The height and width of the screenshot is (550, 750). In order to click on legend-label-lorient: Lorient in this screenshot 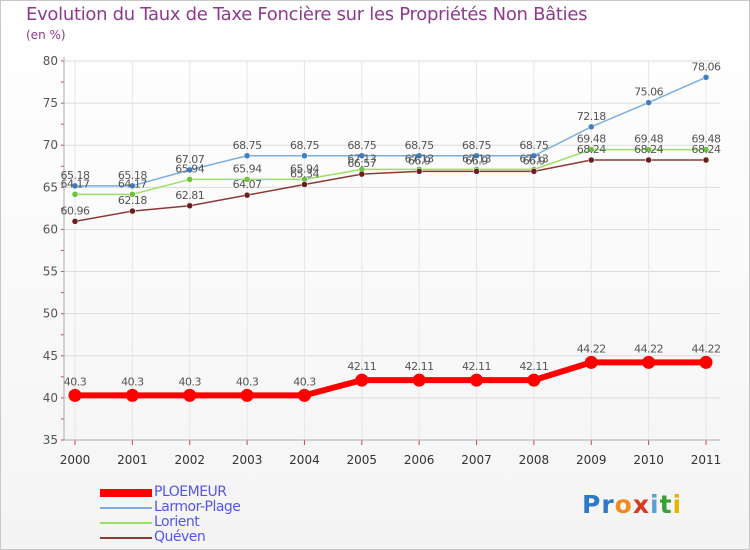, I will do `click(177, 522)`.